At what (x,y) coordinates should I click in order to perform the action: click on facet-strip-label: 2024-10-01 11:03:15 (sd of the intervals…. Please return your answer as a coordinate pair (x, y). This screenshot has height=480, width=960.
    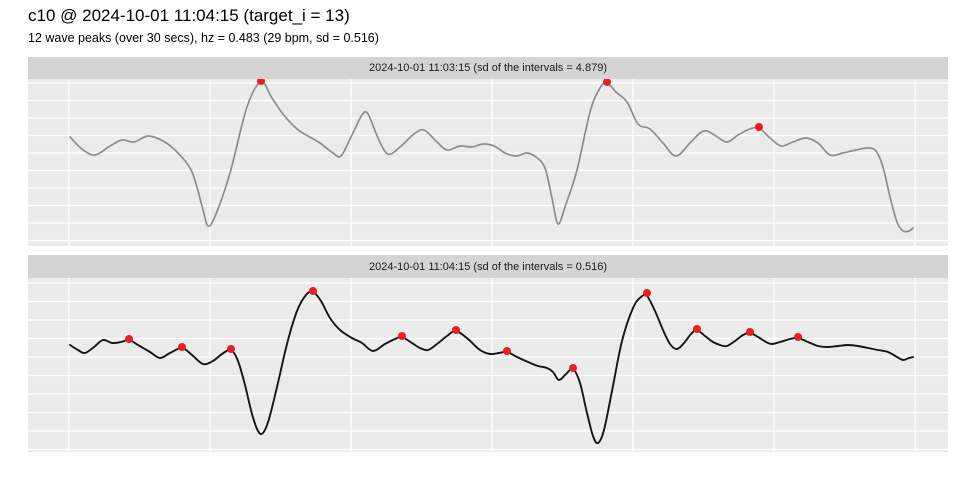
    Looking at the image, I should click on (488, 68).